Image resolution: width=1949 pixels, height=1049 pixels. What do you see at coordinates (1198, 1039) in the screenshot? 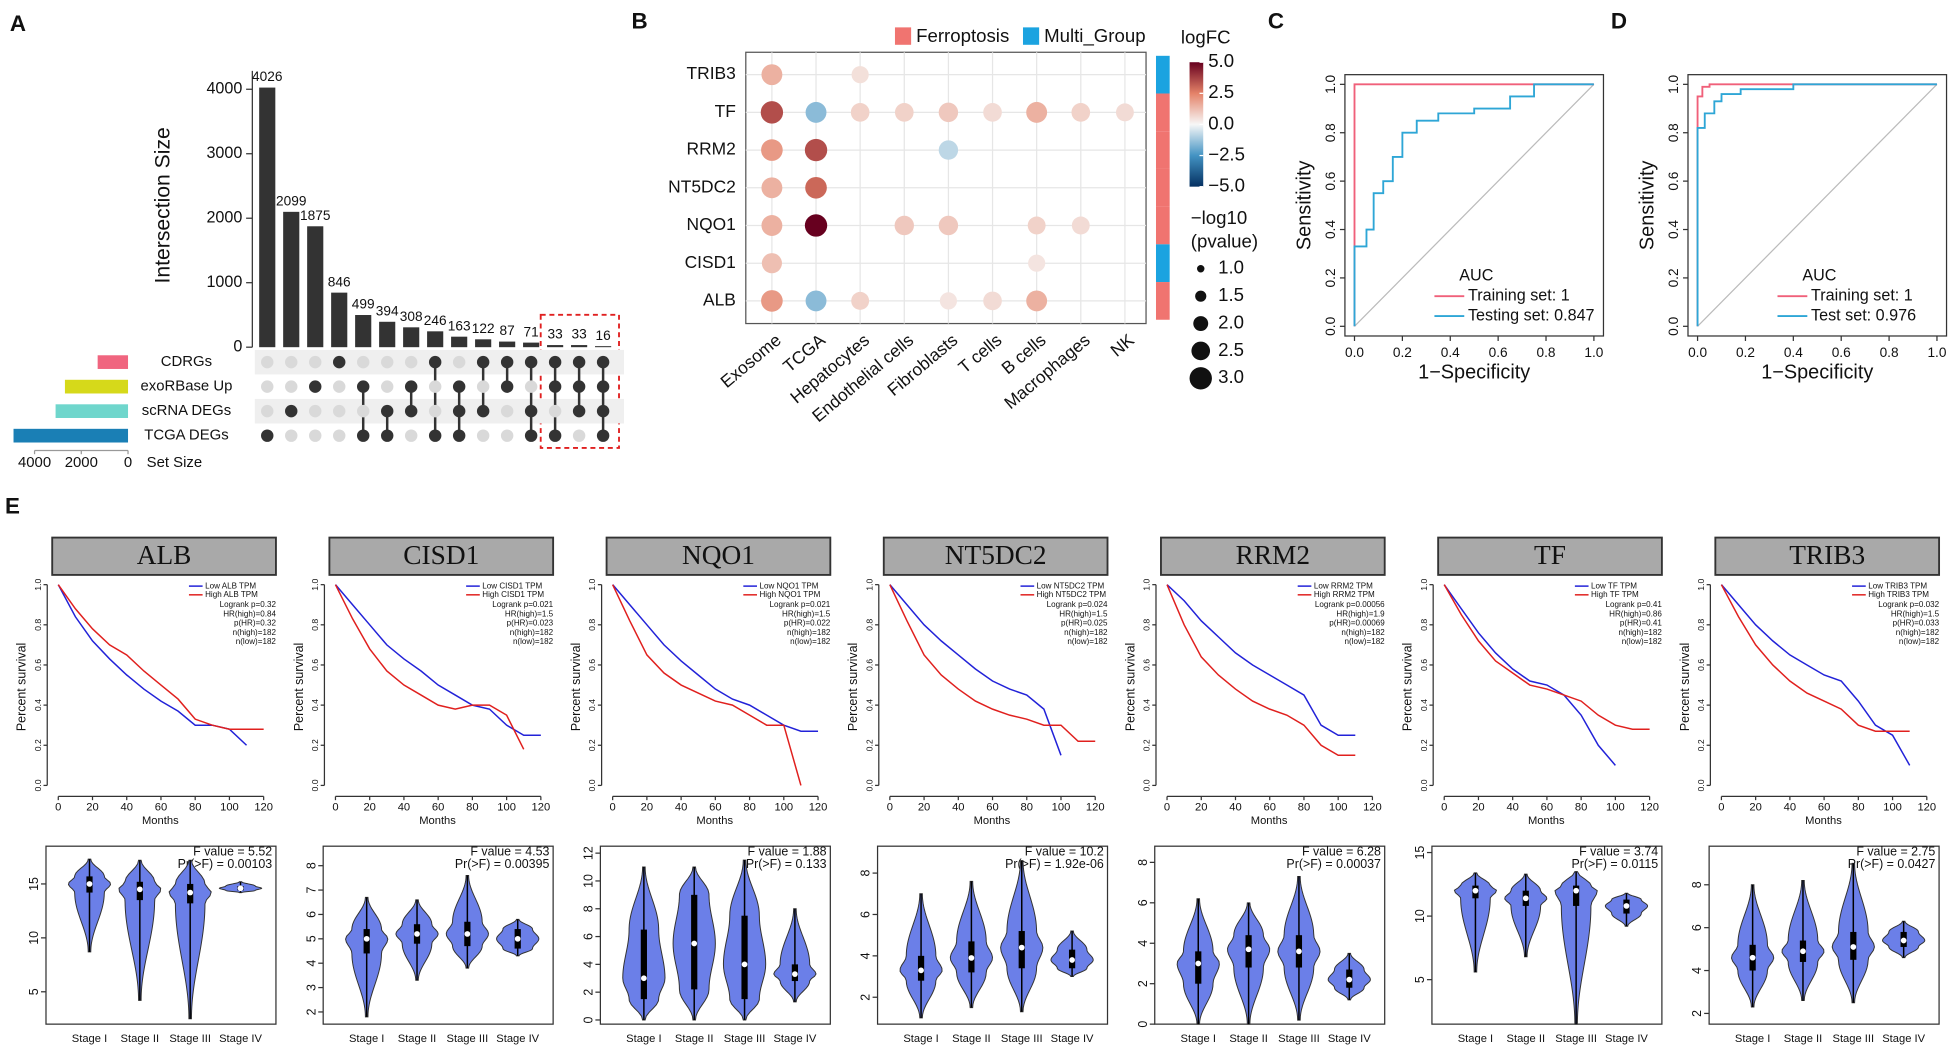
I see `x-tick-label: Stage I` at bounding box center [1198, 1039].